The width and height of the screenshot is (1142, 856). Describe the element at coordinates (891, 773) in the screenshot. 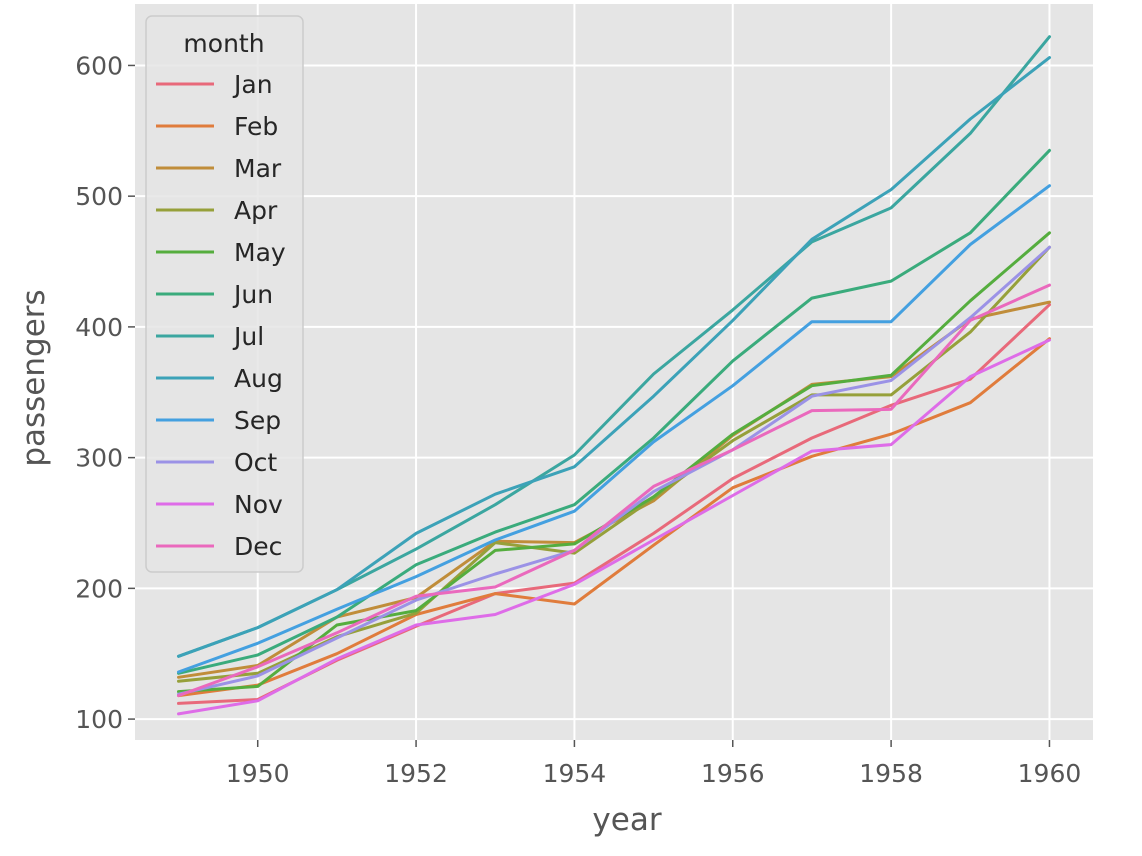

I see `x-tick-label: 1958` at that location.